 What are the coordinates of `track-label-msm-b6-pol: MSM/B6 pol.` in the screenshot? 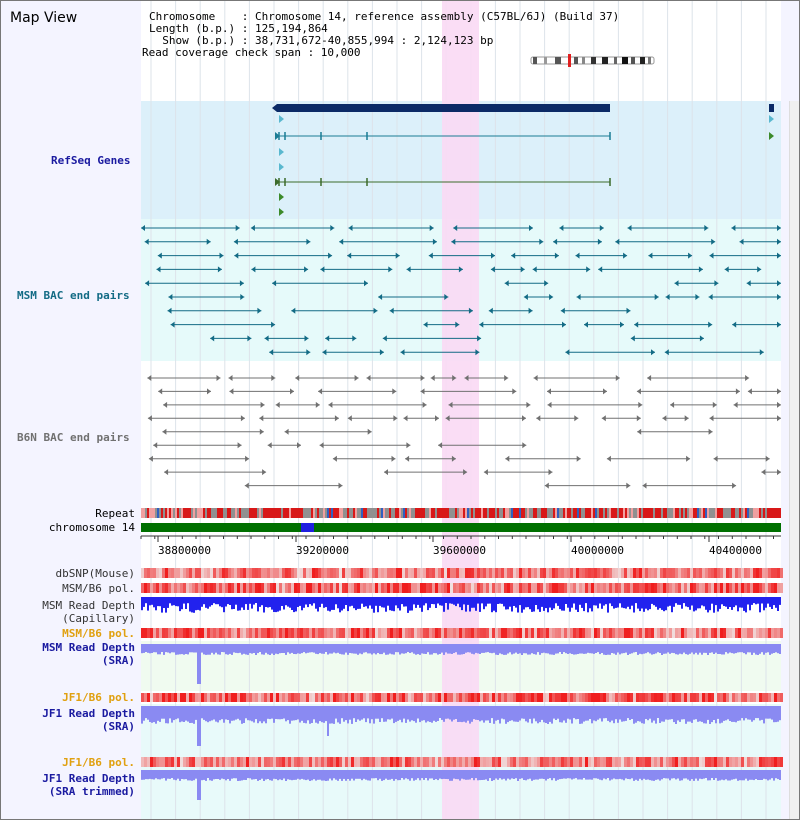 It's located at (98, 588).